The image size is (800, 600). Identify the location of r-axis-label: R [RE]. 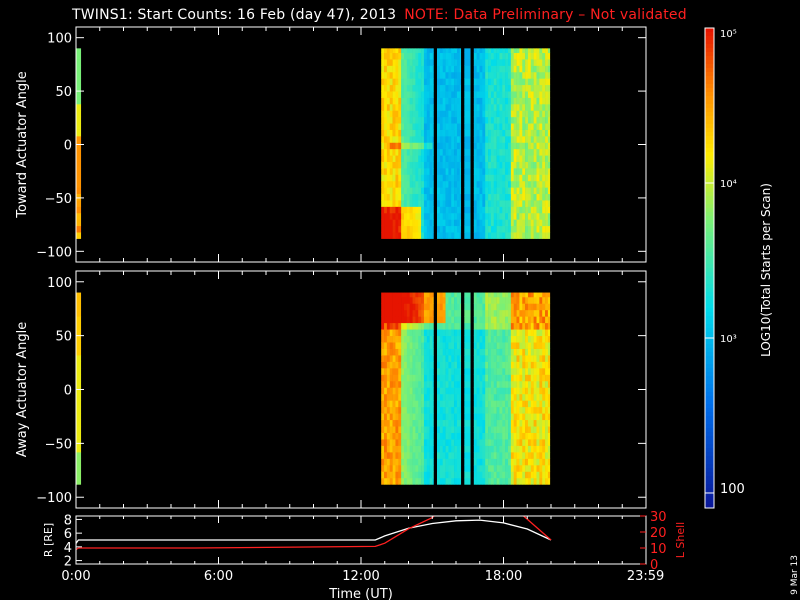
(48, 540).